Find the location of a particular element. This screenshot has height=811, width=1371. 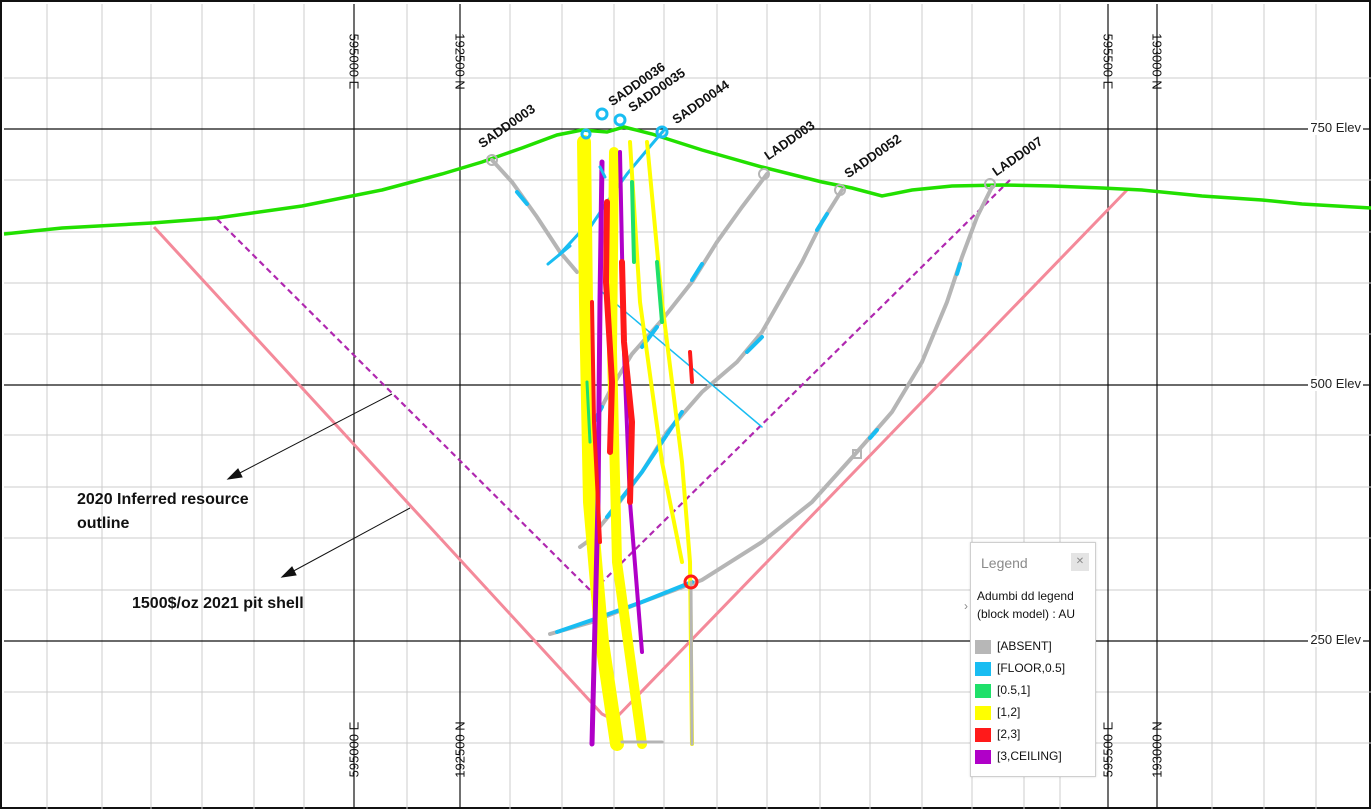

legend-subtitle-line-2: (block model) : AU is located at coordinates (1026, 614).